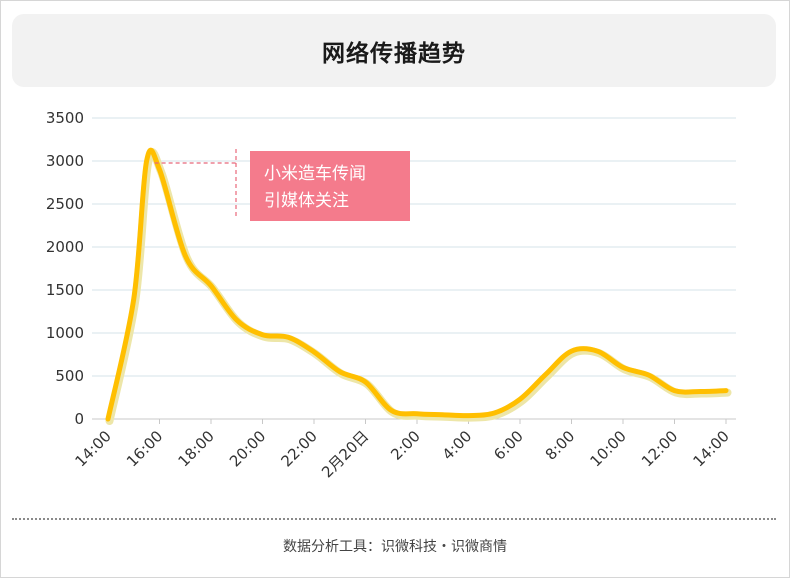 The width and height of the screenshot is (790, 578). I want to click on y-tick-label: 1500, so click(65, 290).